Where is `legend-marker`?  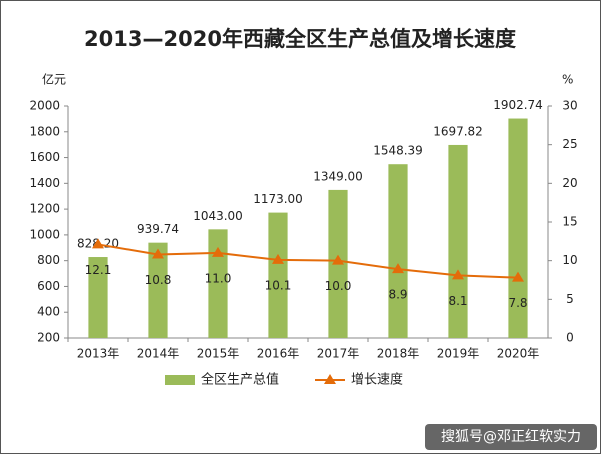
legend-marker is located at coordinates (330, 379).